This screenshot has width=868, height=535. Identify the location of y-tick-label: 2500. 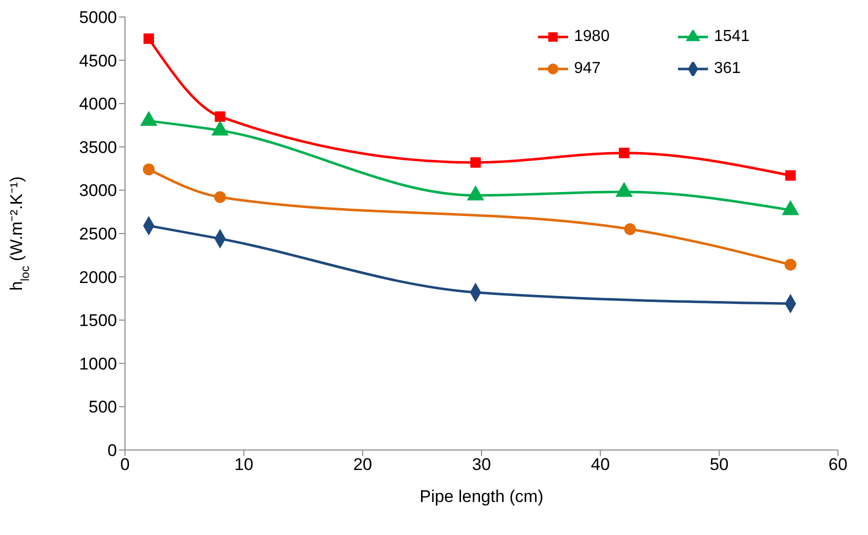
(98, 234).